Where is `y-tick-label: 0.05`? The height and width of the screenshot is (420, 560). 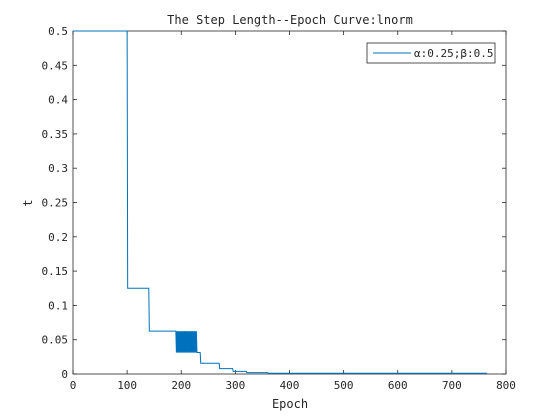
y-tick-label: 0.05 is located at coordinates (55, 340).